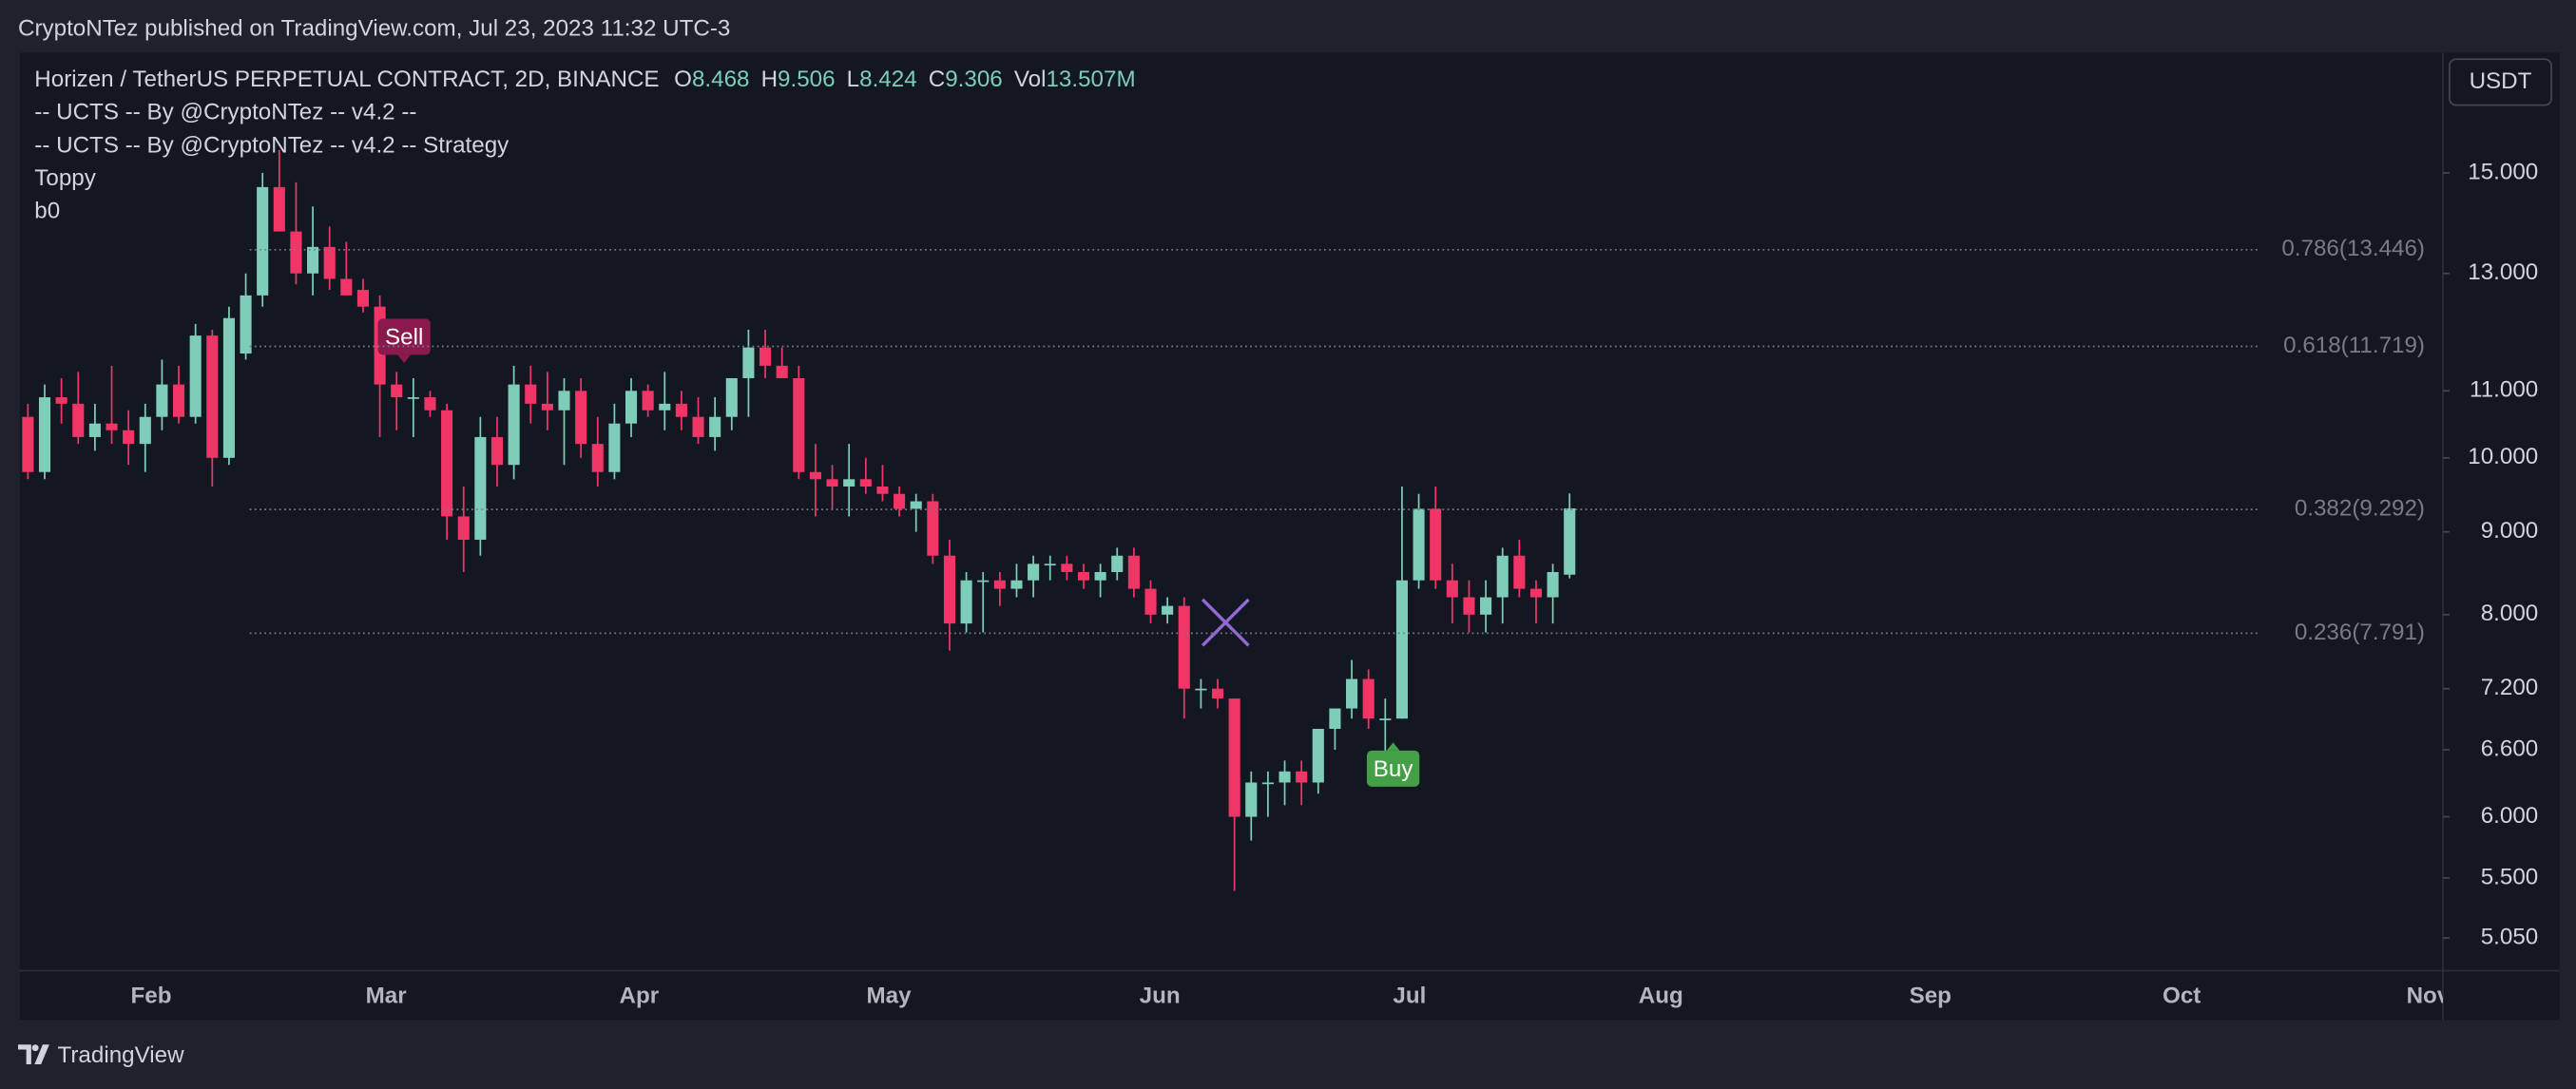  Describe the element at coordinates (2503, 456) in the screenshot. I see `y-tick-label: 10.000` at that location.